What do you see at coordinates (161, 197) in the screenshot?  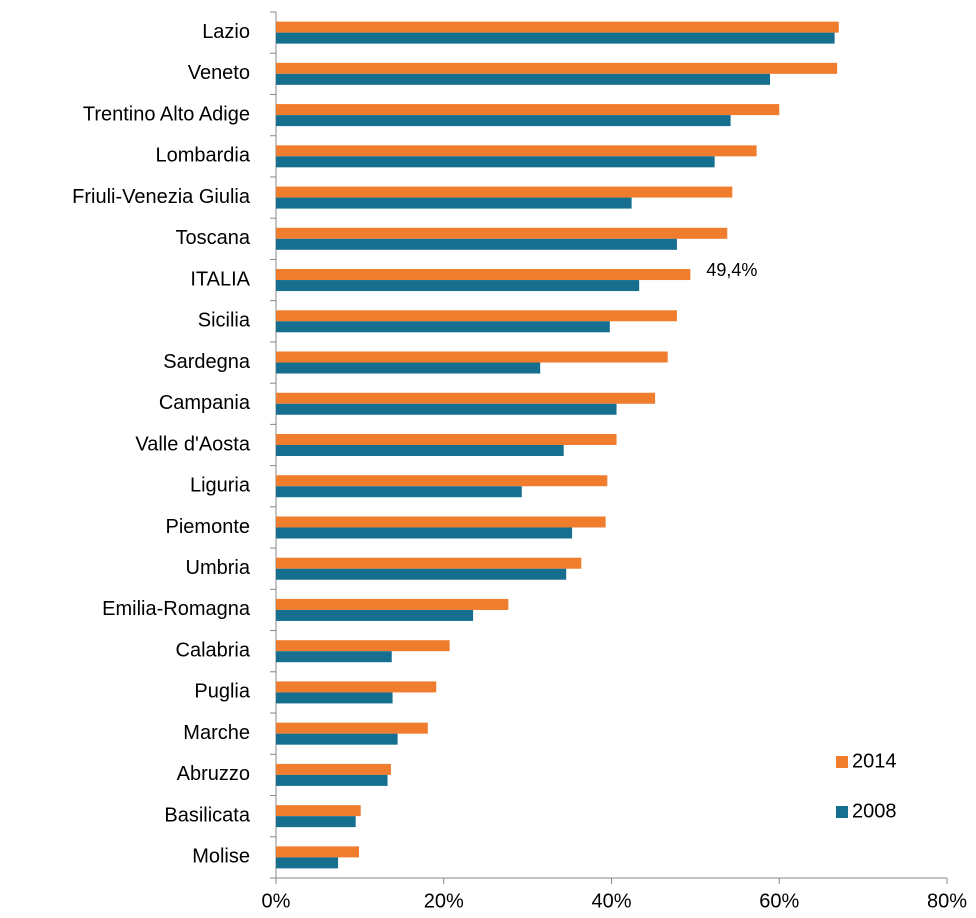 I see `y-tick-label: Friuli-Venezia Giulia` at bounding box center [161, 197].